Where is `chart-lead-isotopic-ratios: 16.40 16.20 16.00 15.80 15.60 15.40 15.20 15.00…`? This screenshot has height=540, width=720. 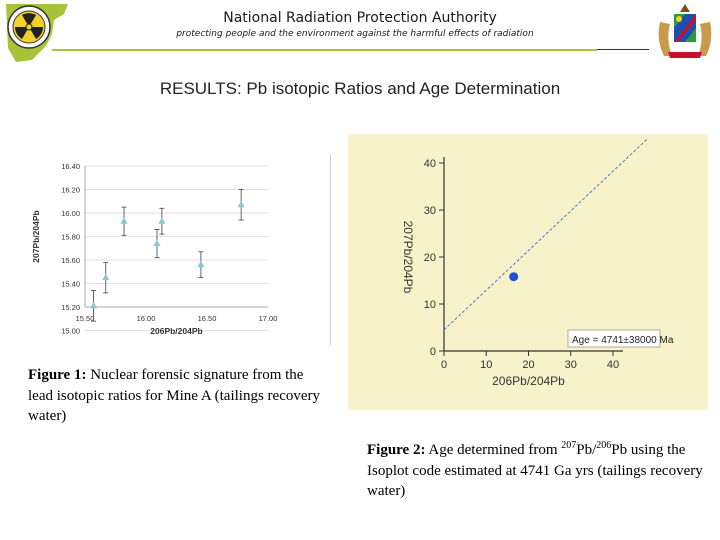 chart-lead-isotopic-ratios: 16.40 16.20 16.00 15.80 15.60 15.40 15.20 15.00… is located at coordinates (154, 249).